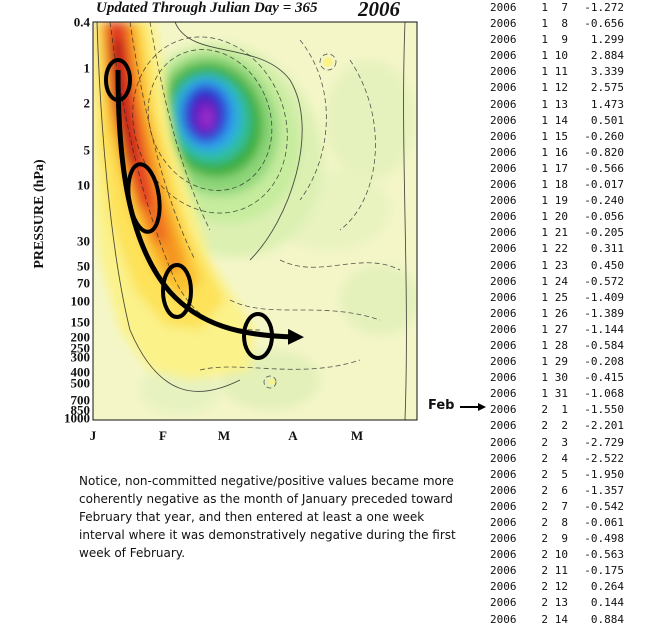  I want to click on table-row: 2006 1 28 -0.584, so click(557, 346).